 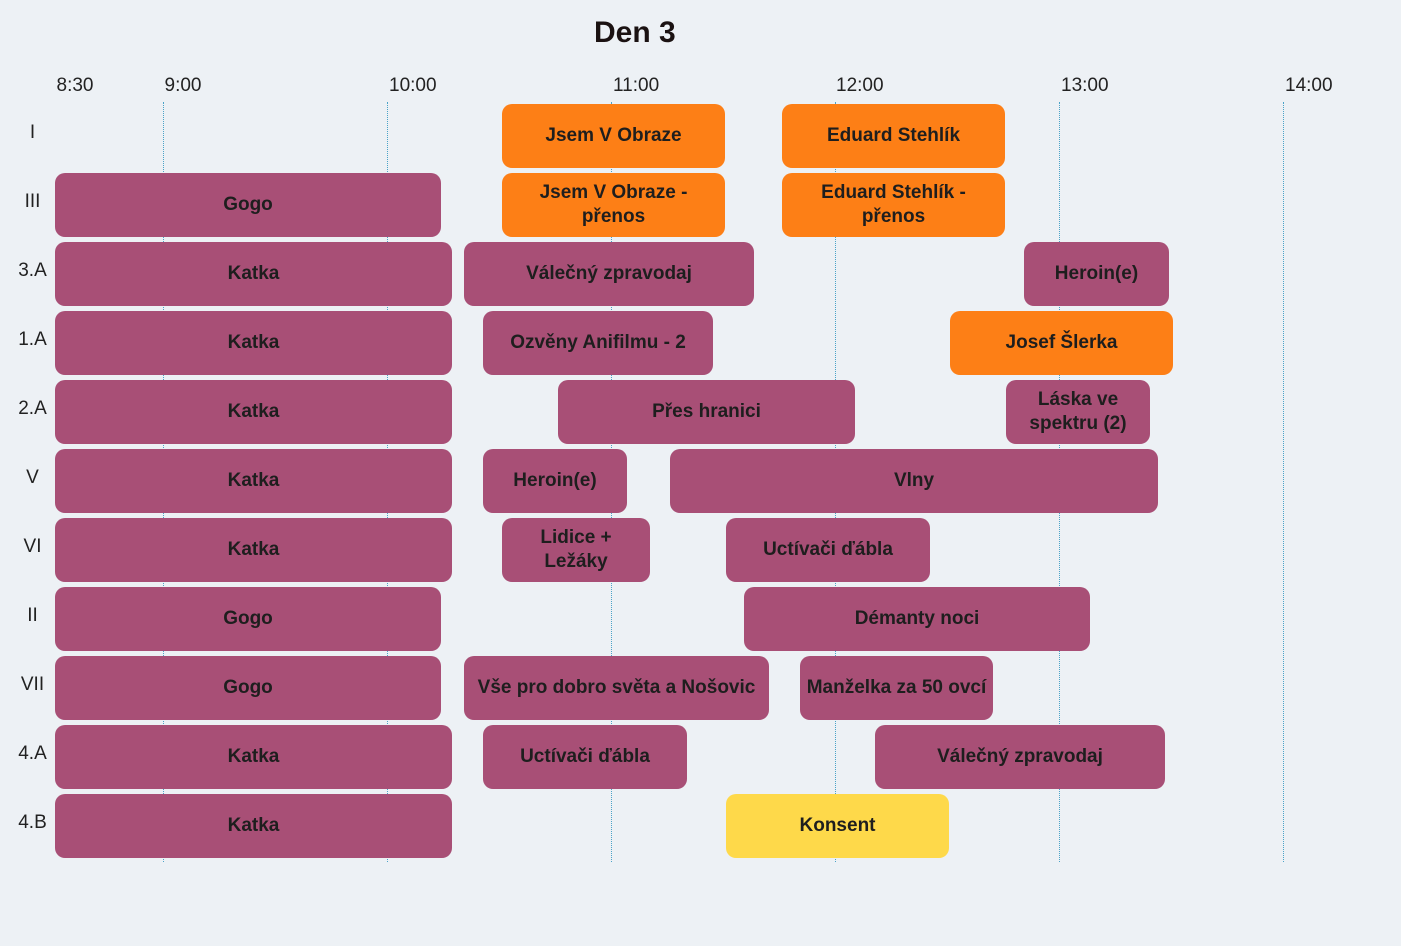 I want to click on time-tick-label: 14:00, so click(x=1309, y=85).